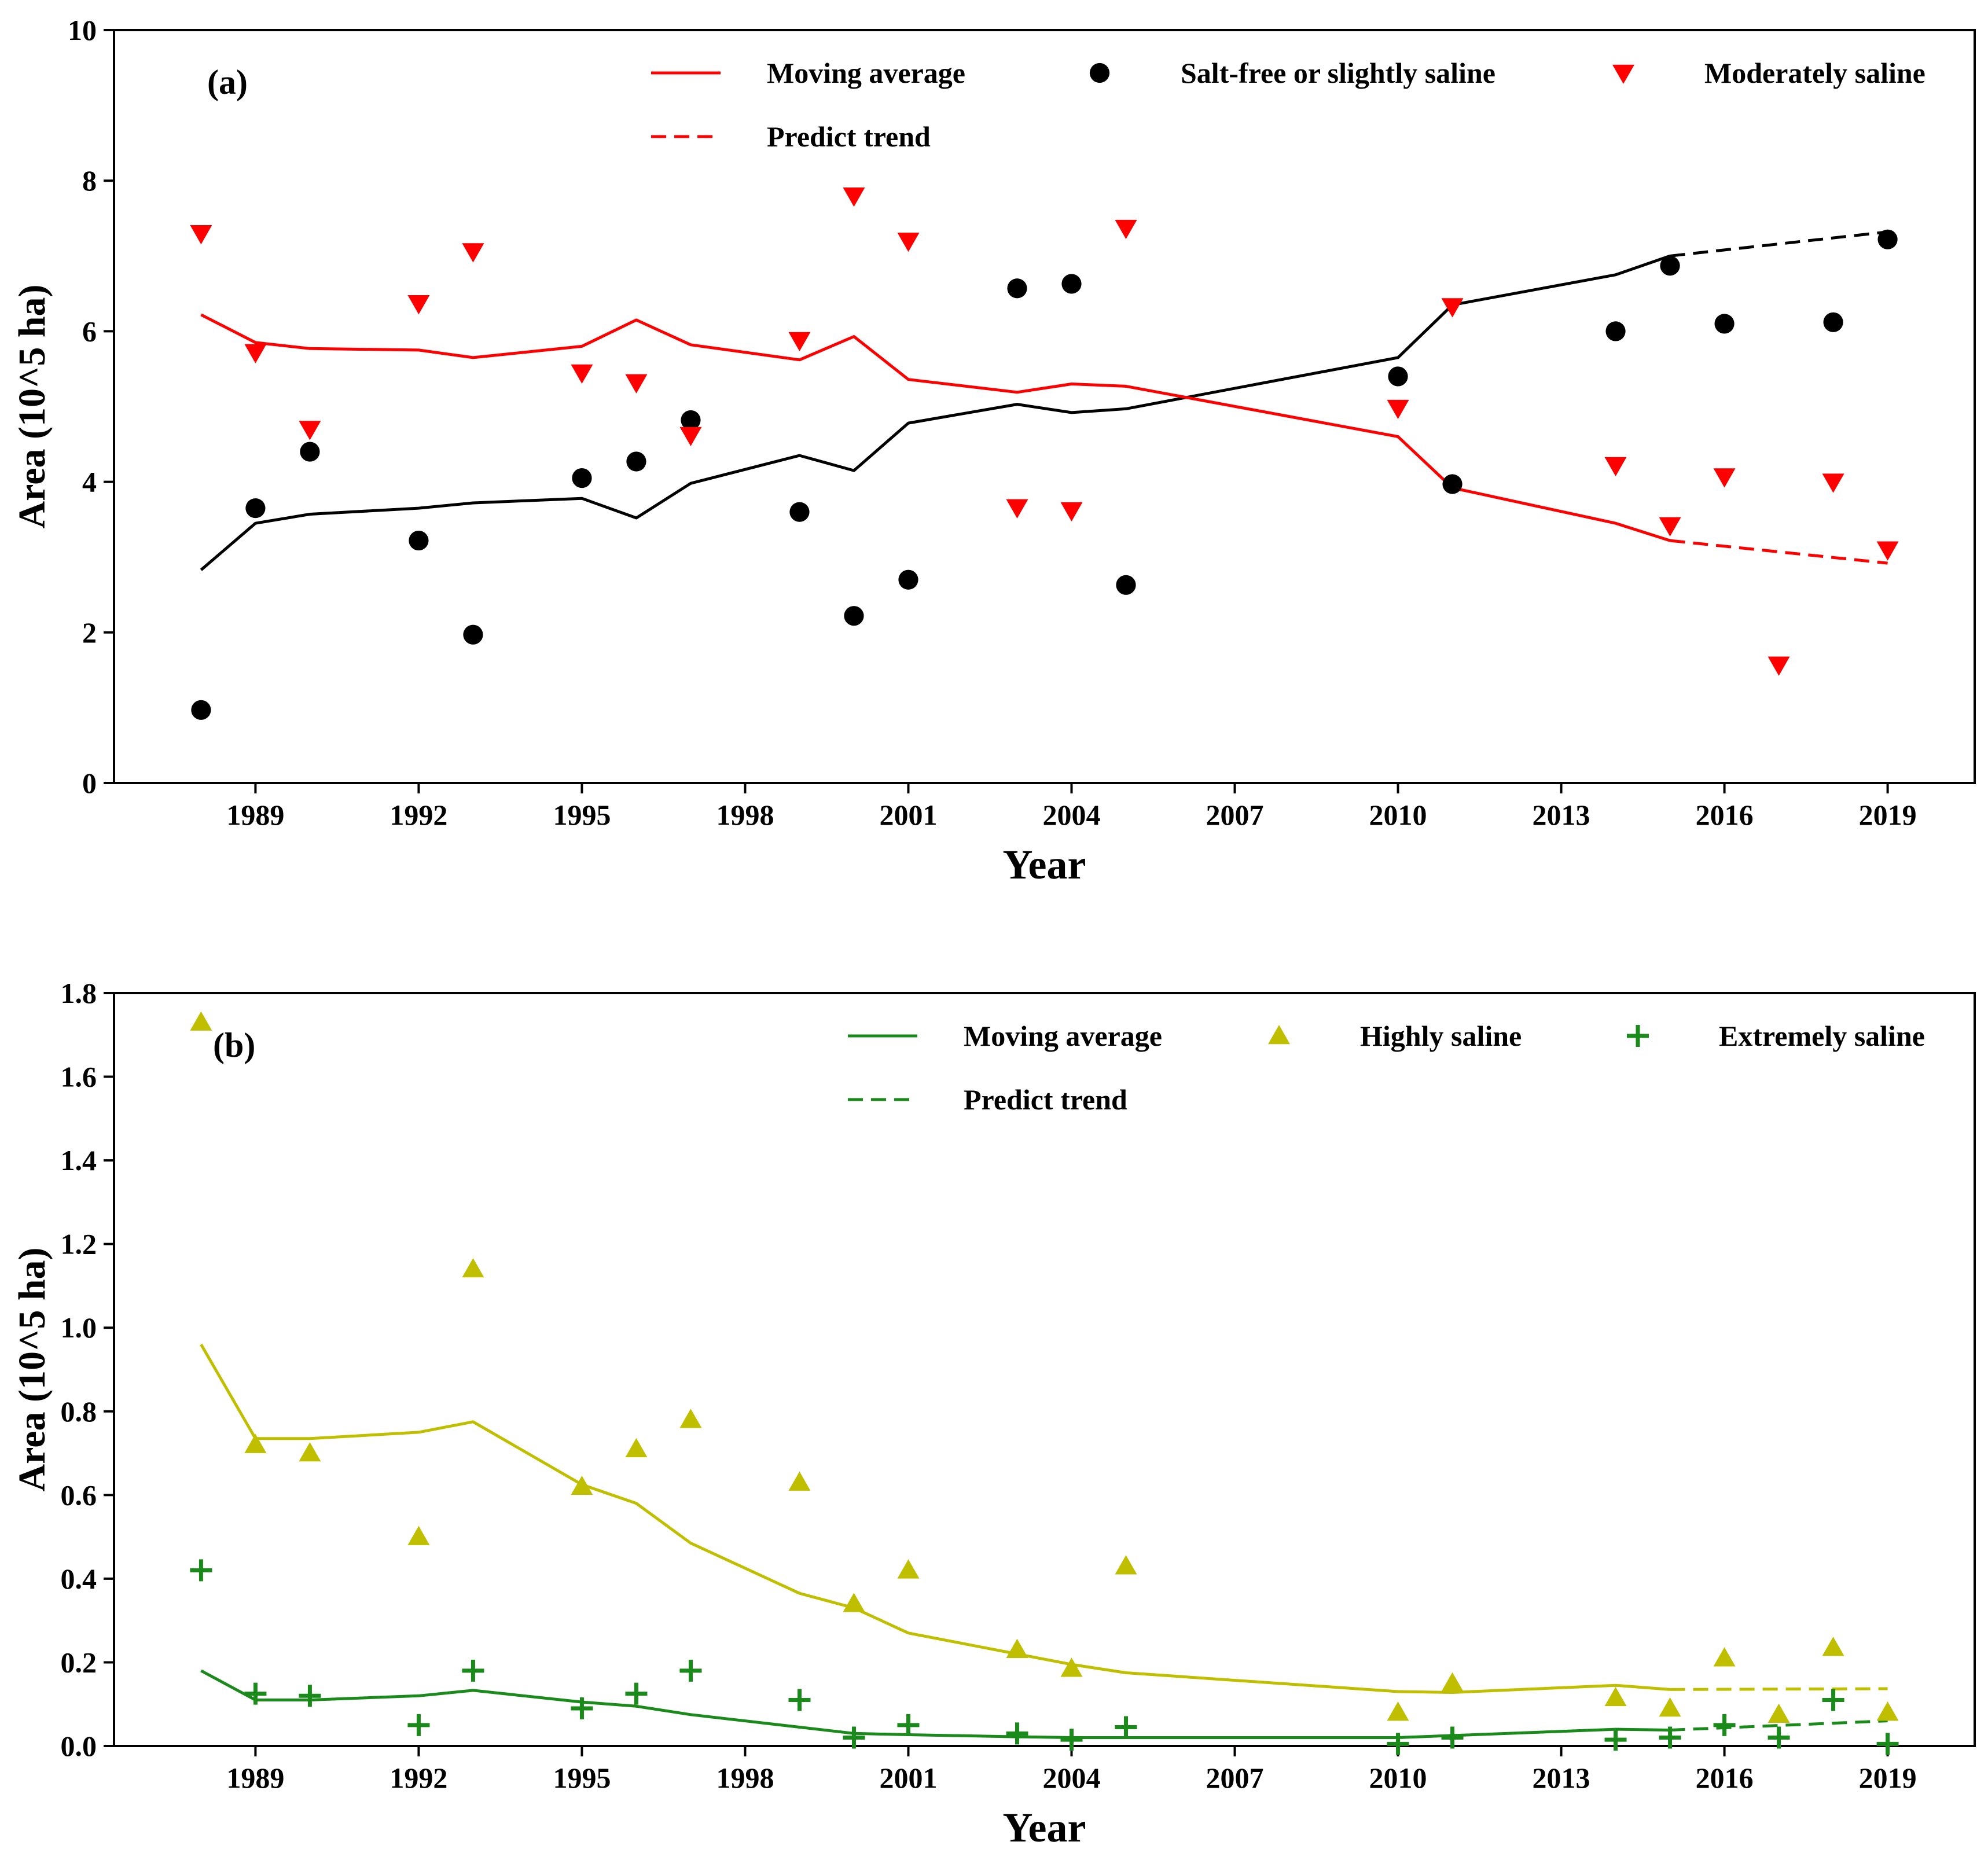 The image size is (1988, 1849). Describe the element at coordinates (1561, 1778) in the screenshot. I see `x-tick-label: 2013` at that location.